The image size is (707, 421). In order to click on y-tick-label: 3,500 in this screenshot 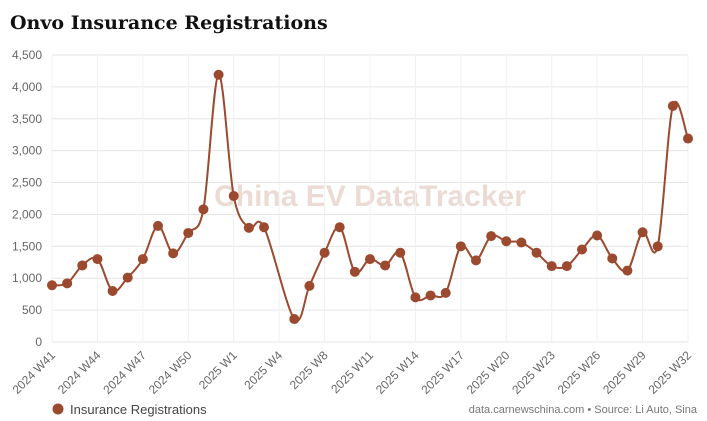, I will do `click(27, 119)`.